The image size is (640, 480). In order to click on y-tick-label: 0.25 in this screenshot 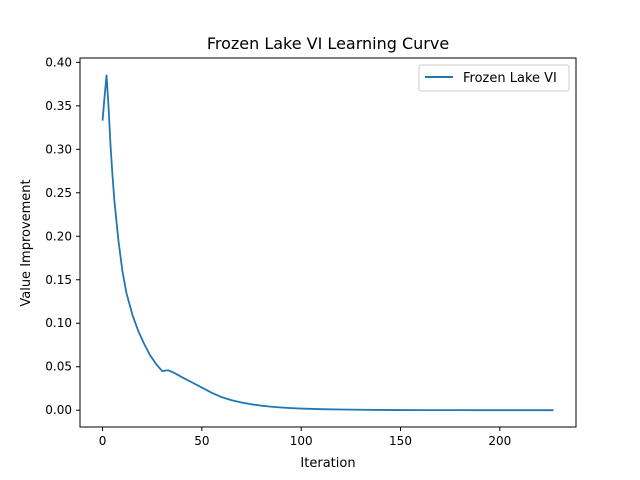, I will do `click(58, 193)`.